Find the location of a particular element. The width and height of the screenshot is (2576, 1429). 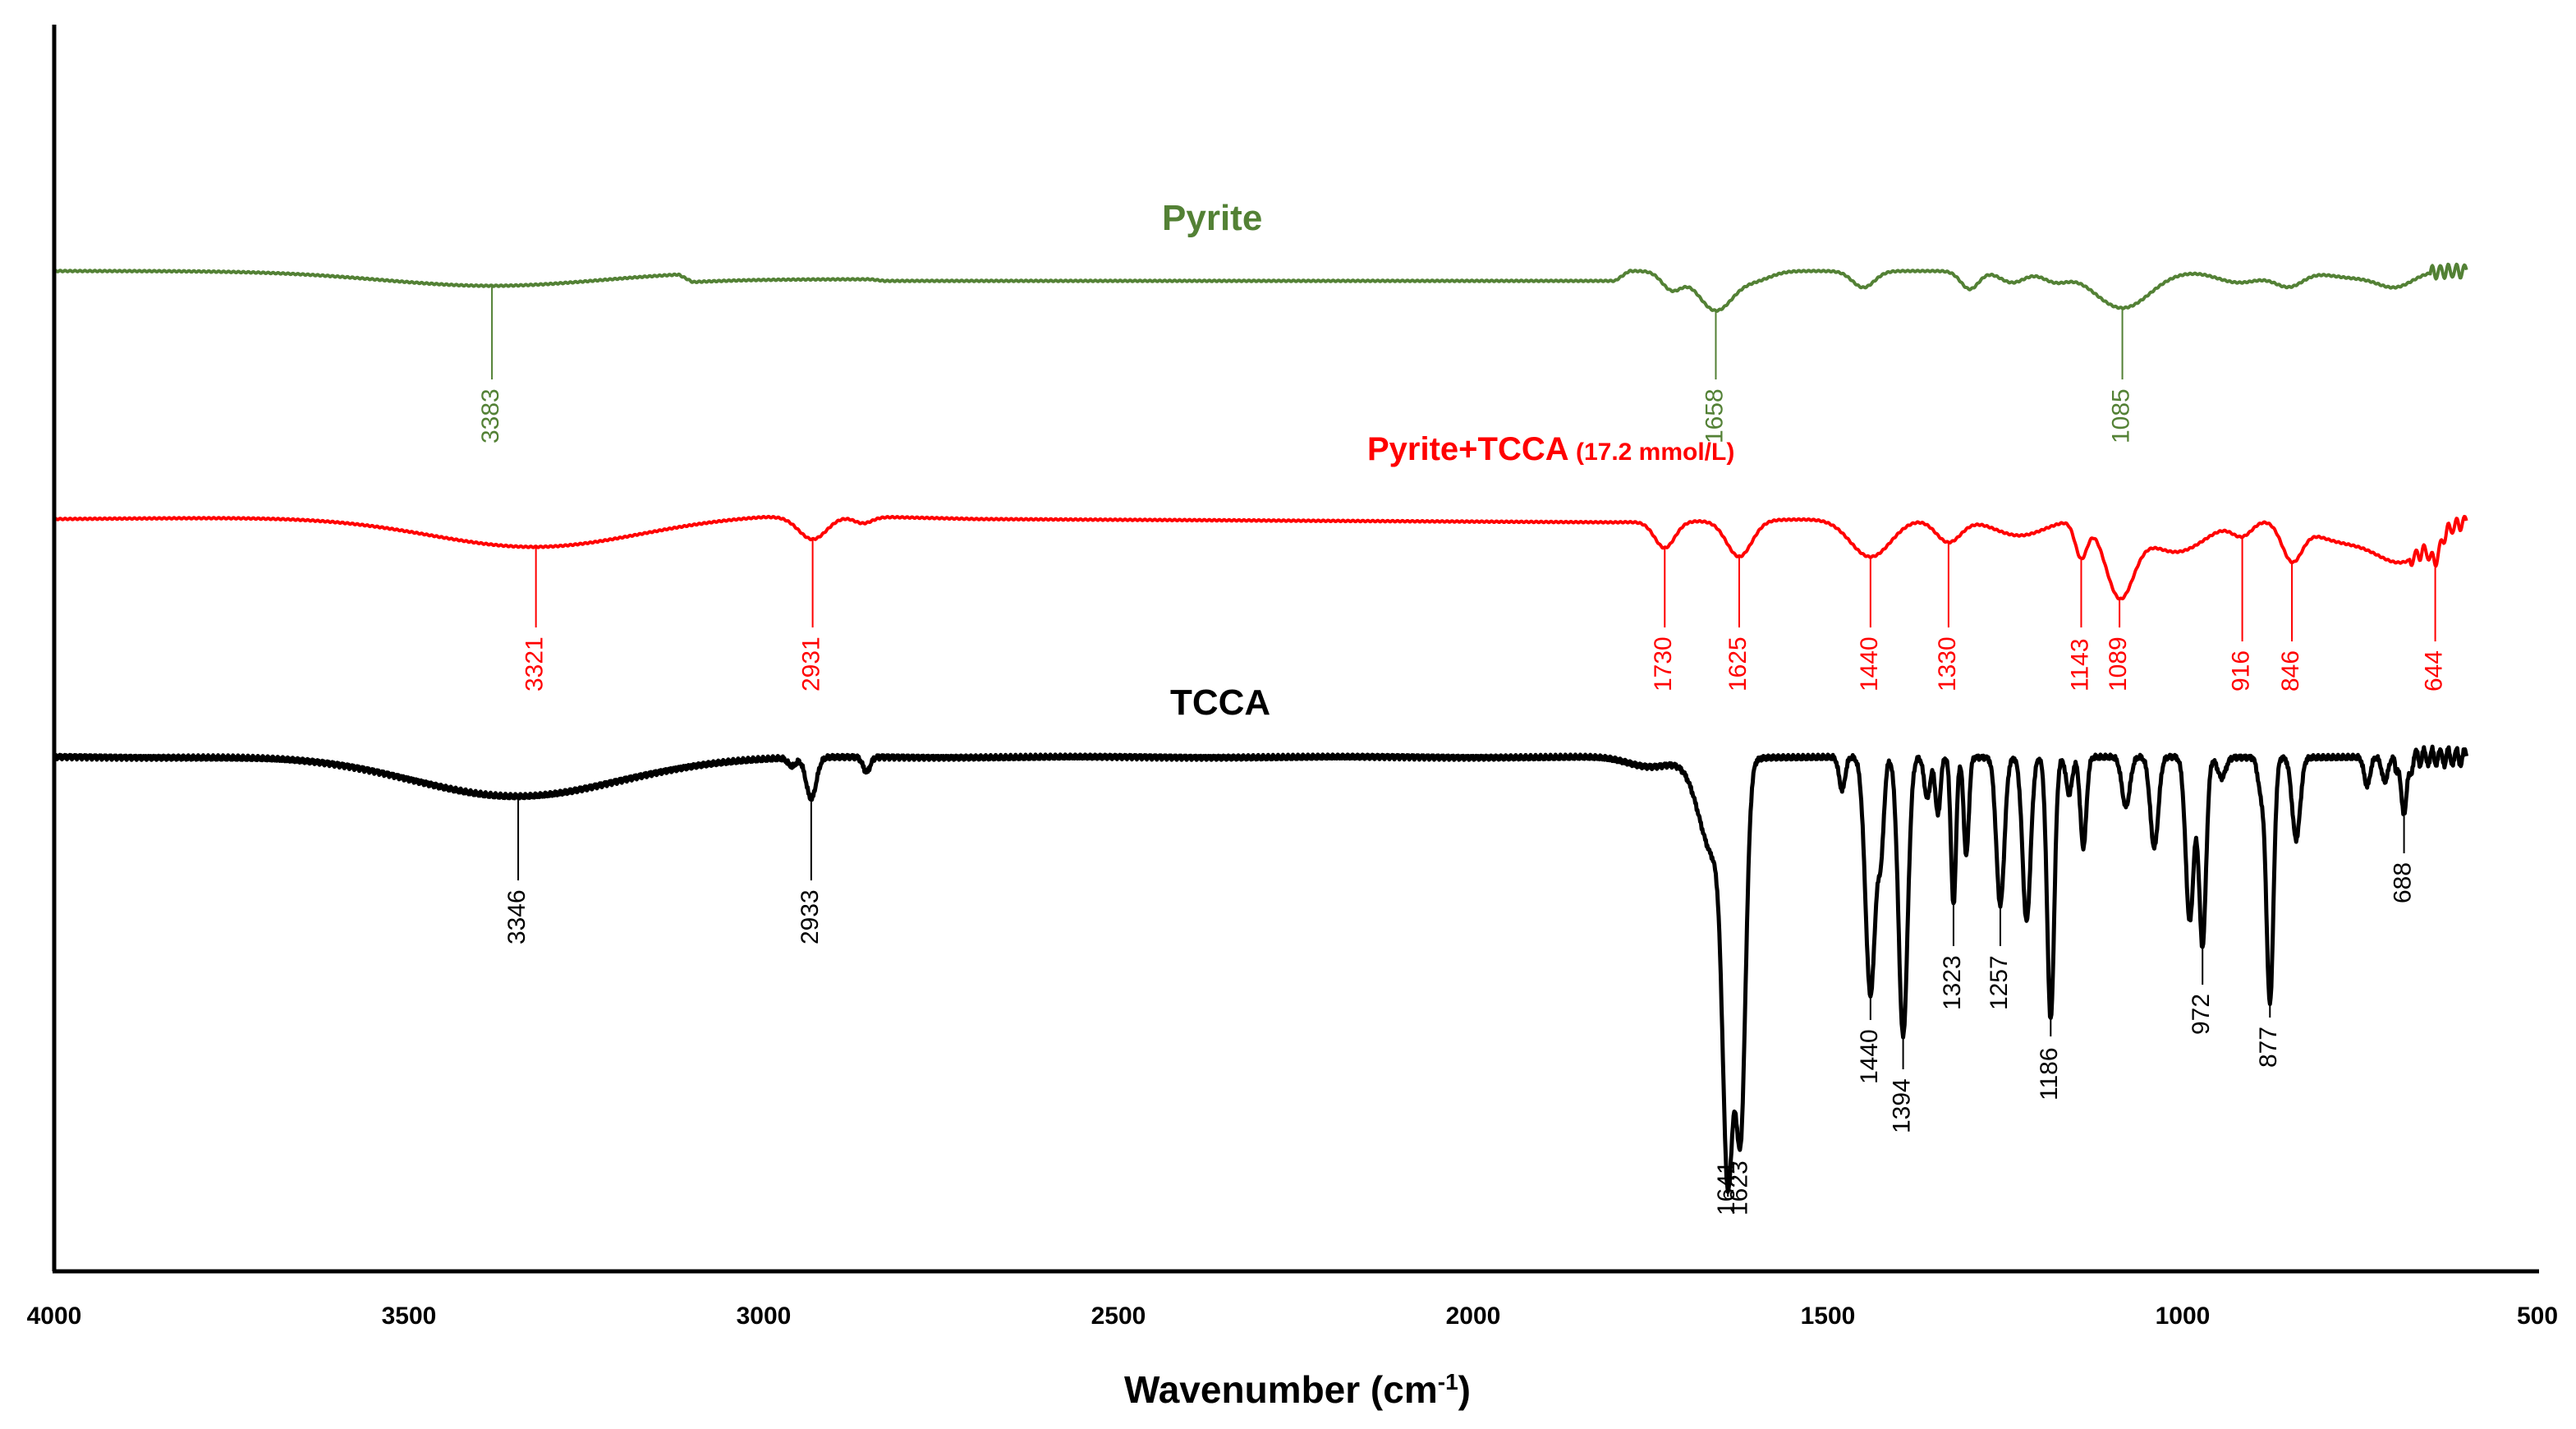

peak-label-pyrite-tcca-644: 644 is located at coordinates (2434, 671).